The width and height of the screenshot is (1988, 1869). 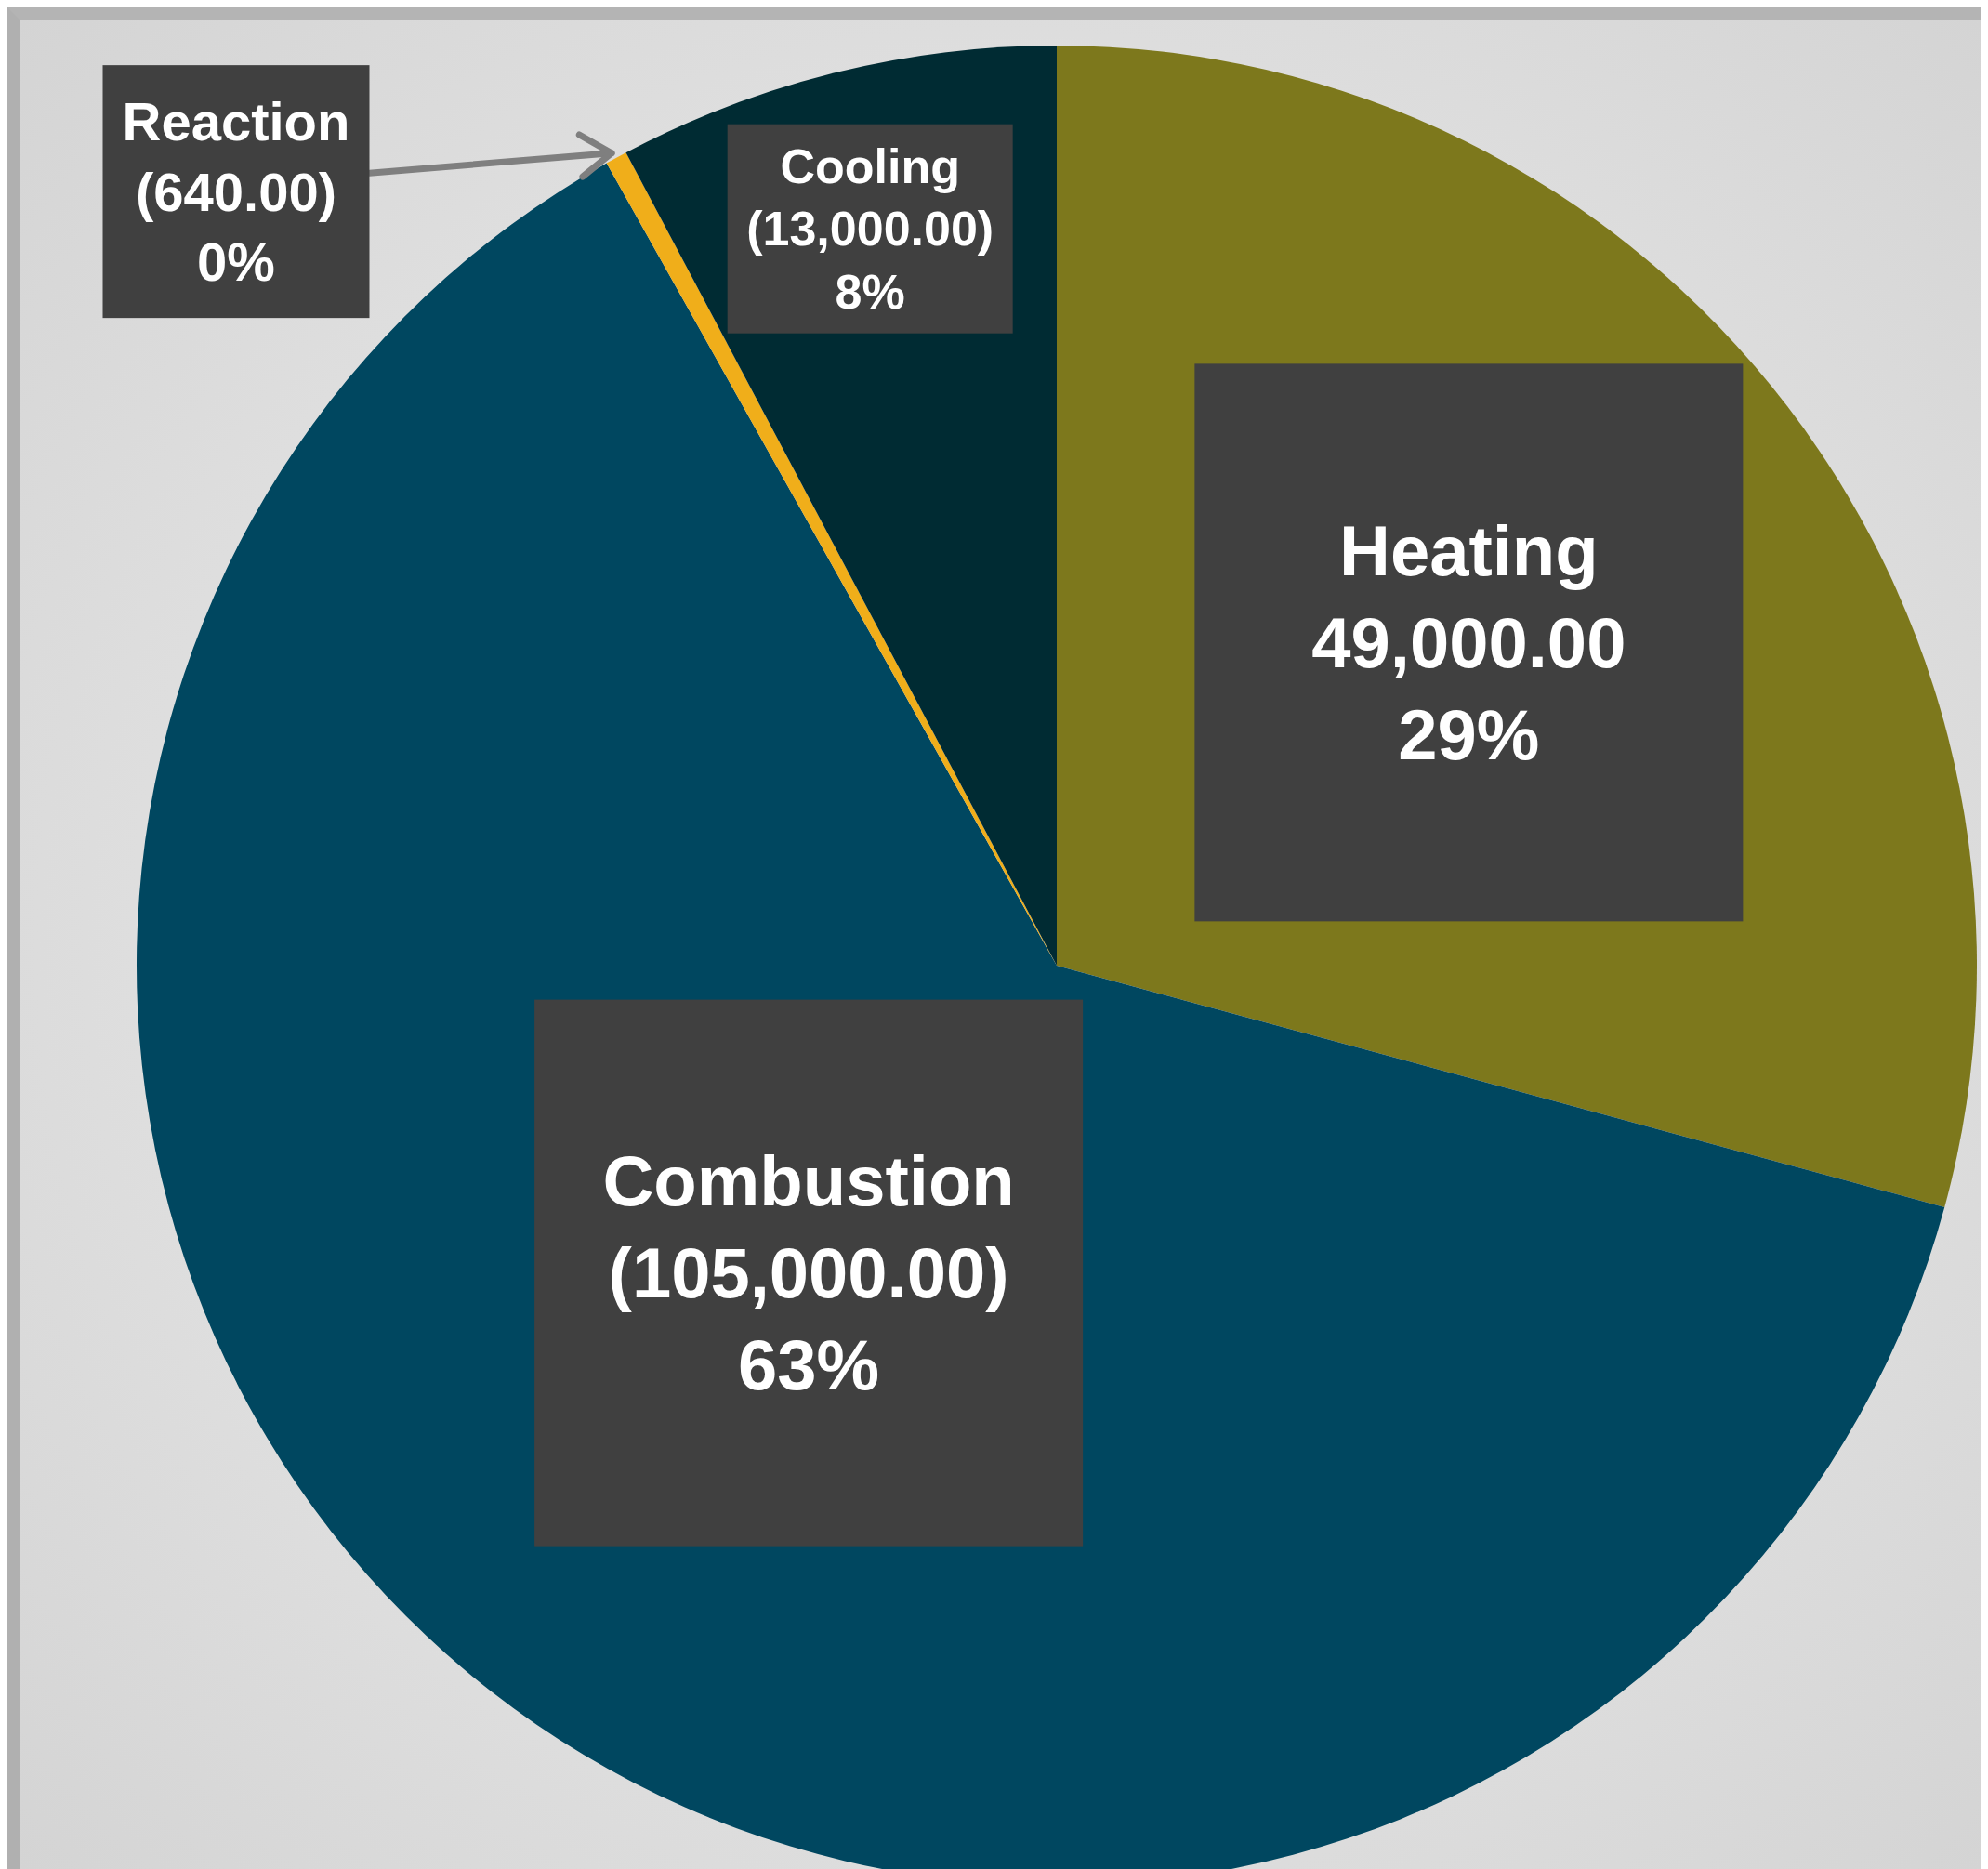 What do you see at coordinates (236, 122) in the screenshot?
I see `slice-label: Reaction` at bounding box center [236, 122].